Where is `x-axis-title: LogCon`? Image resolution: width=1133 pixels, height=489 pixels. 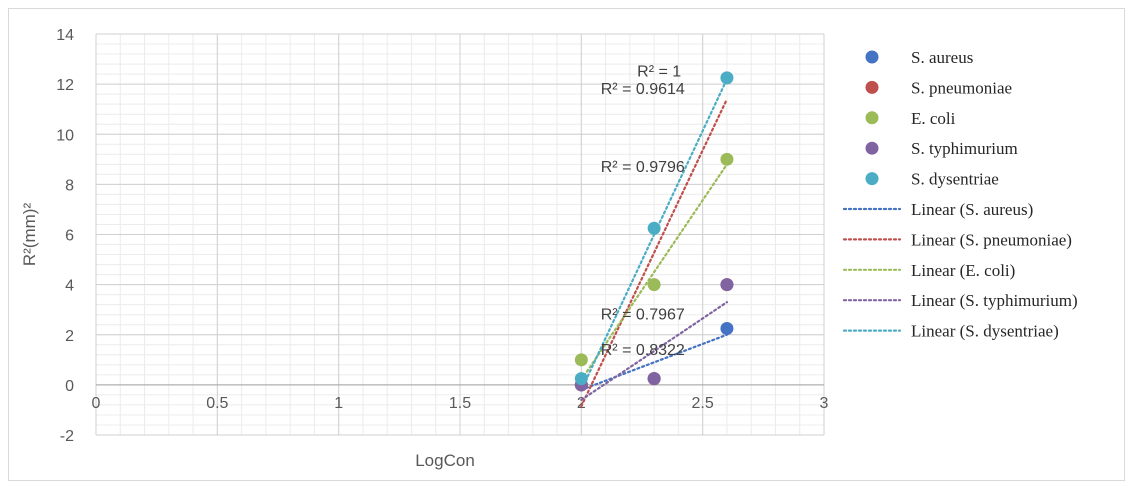
x-axis-title: LogCon is located at coordinates (445, 460).